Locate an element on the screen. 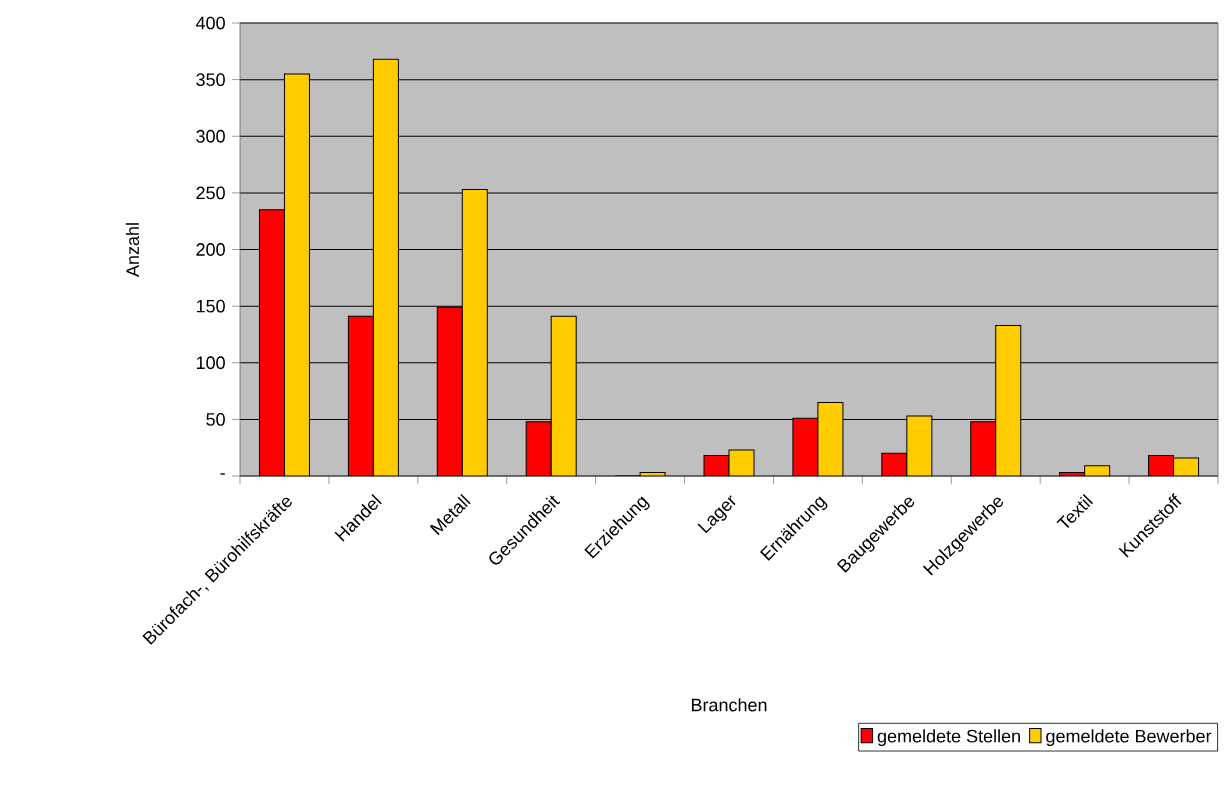 The height and width of the screenshot is (810, 1230). y-tick-label: 150 is located at coordinates (210, 306).